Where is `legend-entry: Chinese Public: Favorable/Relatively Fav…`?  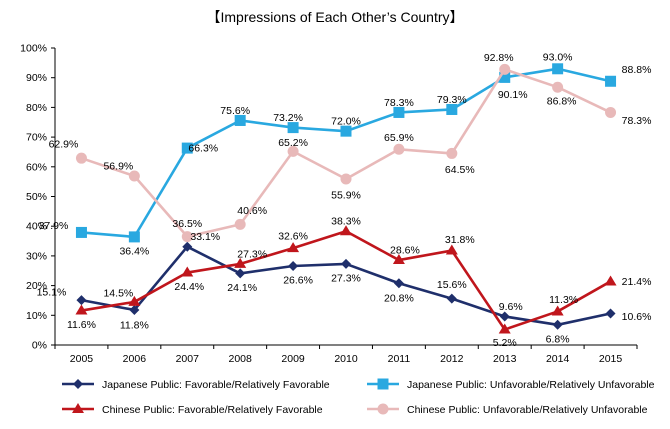 legend-entry: Chinese Public: Favorable/Relatively Fav… is located at coordinates (192, 409).